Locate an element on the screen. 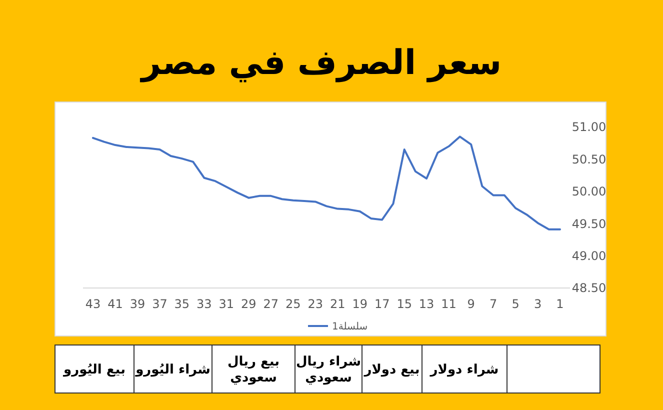 The height and width of the screenshot is (410, 663). x-tick-label: 1 is located at coordinates (560, 304).